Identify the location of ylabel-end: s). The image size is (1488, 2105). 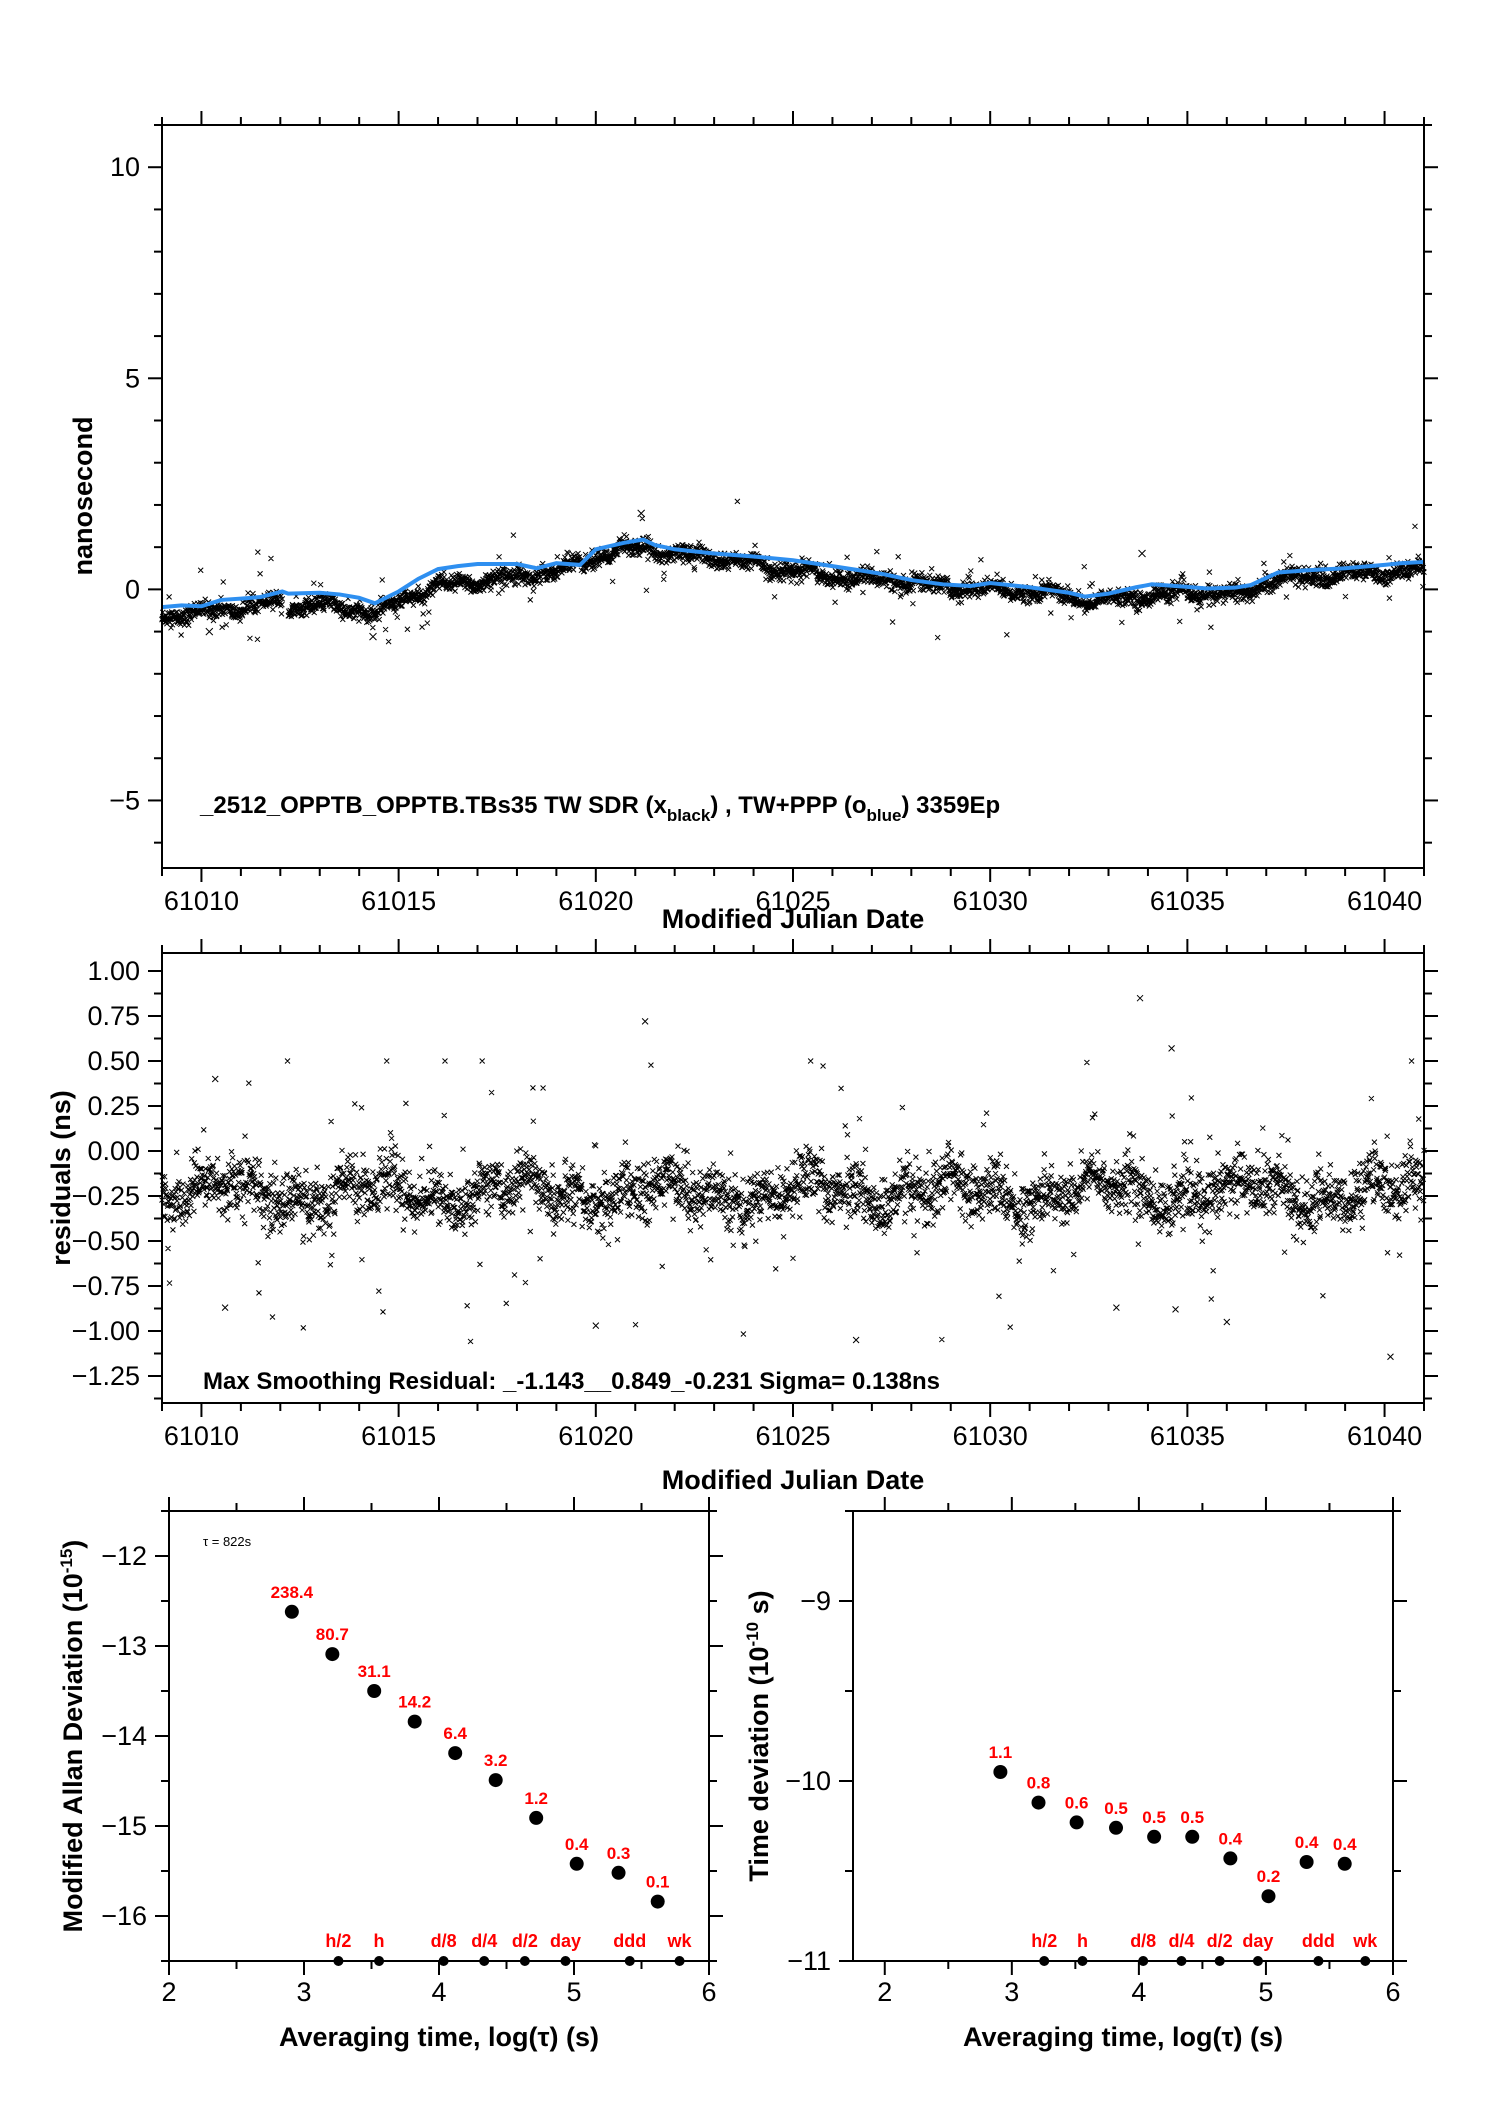
(759, 1606).